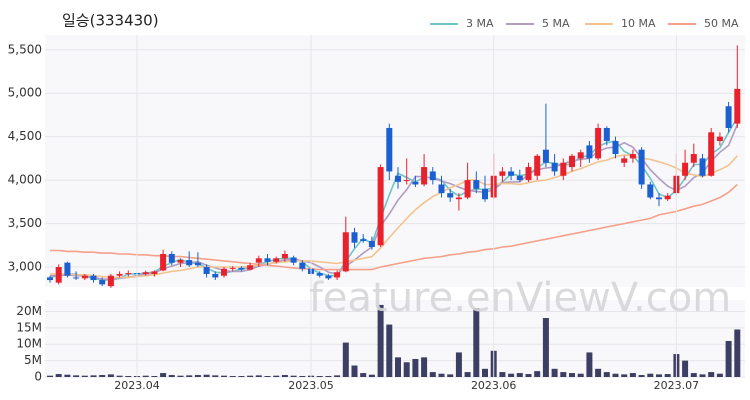 The height and width of the screenshot is (400, 750). Describe the element at coordinates (25, 49) in the screenshot. I see `y-tick-label: 5,500` at that location.